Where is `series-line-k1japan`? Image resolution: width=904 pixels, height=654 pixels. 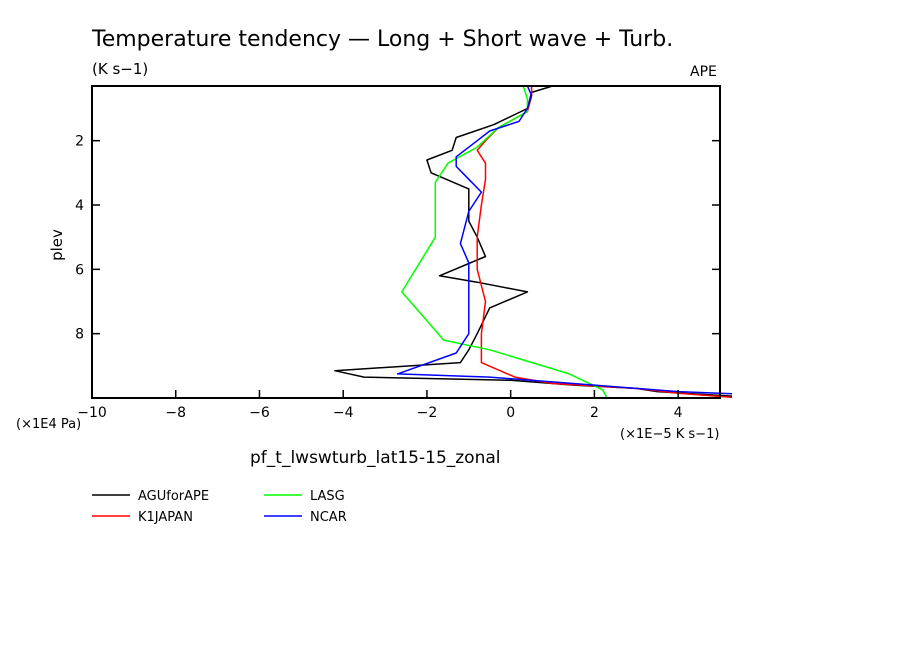
series-line-k1japan is located at coordinates (604, 242).